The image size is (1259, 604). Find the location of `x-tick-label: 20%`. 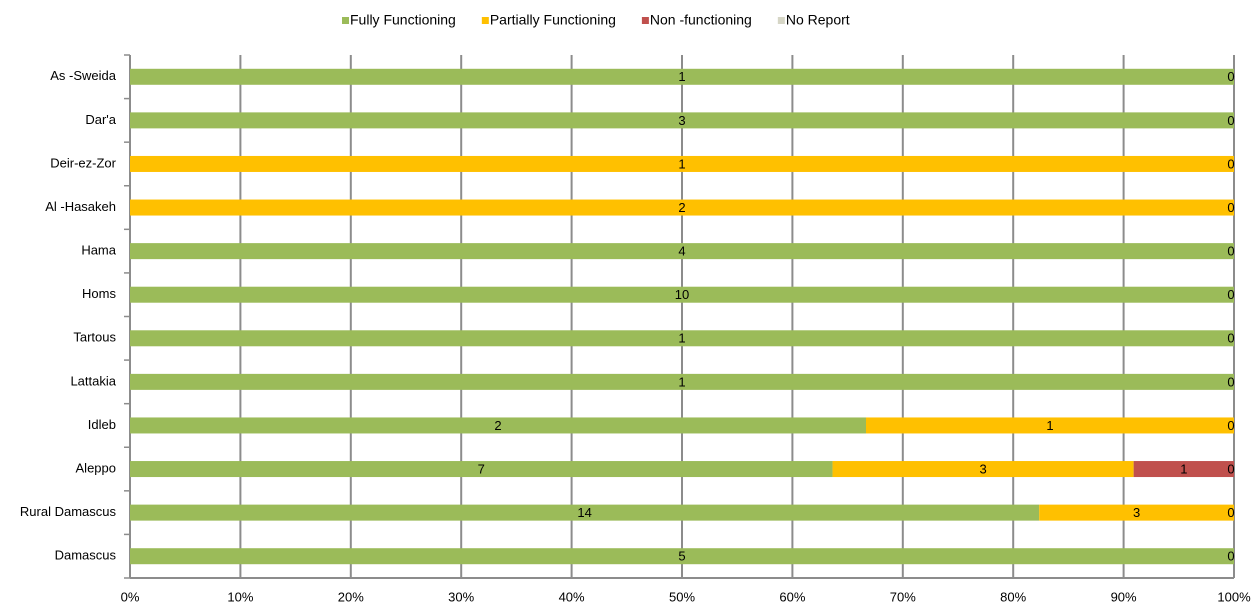

x-tick-label: 20% is located at coordinates (351, 596).